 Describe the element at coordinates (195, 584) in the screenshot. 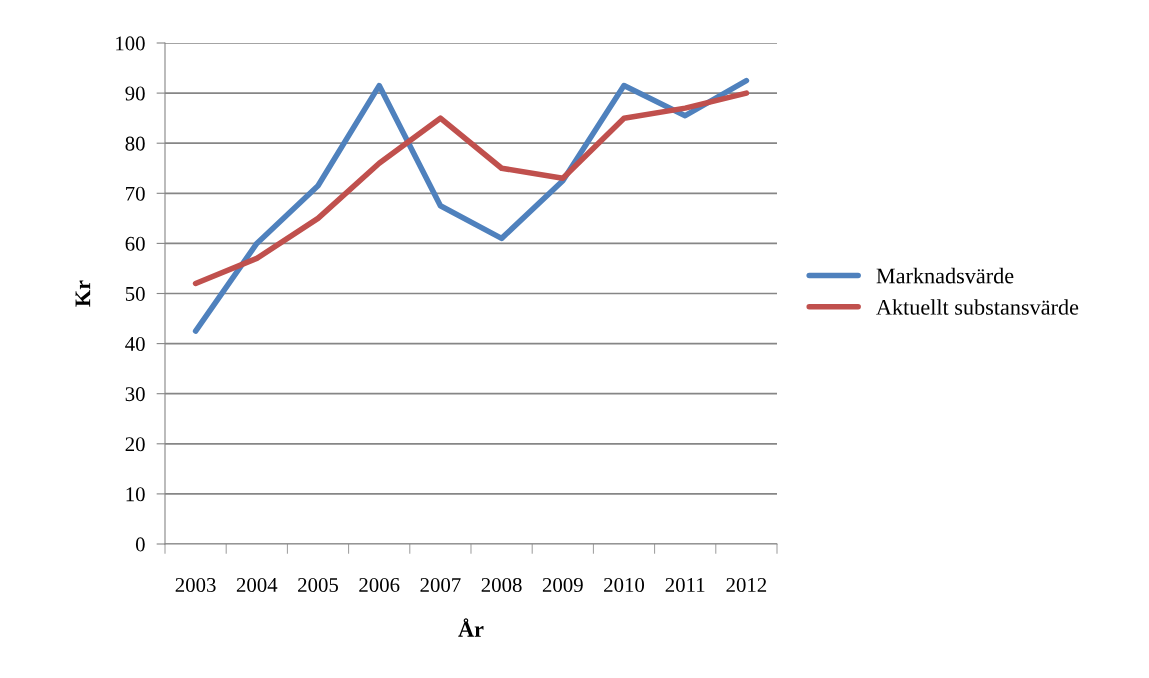

I see `x-tick-label: 2003` at that location.